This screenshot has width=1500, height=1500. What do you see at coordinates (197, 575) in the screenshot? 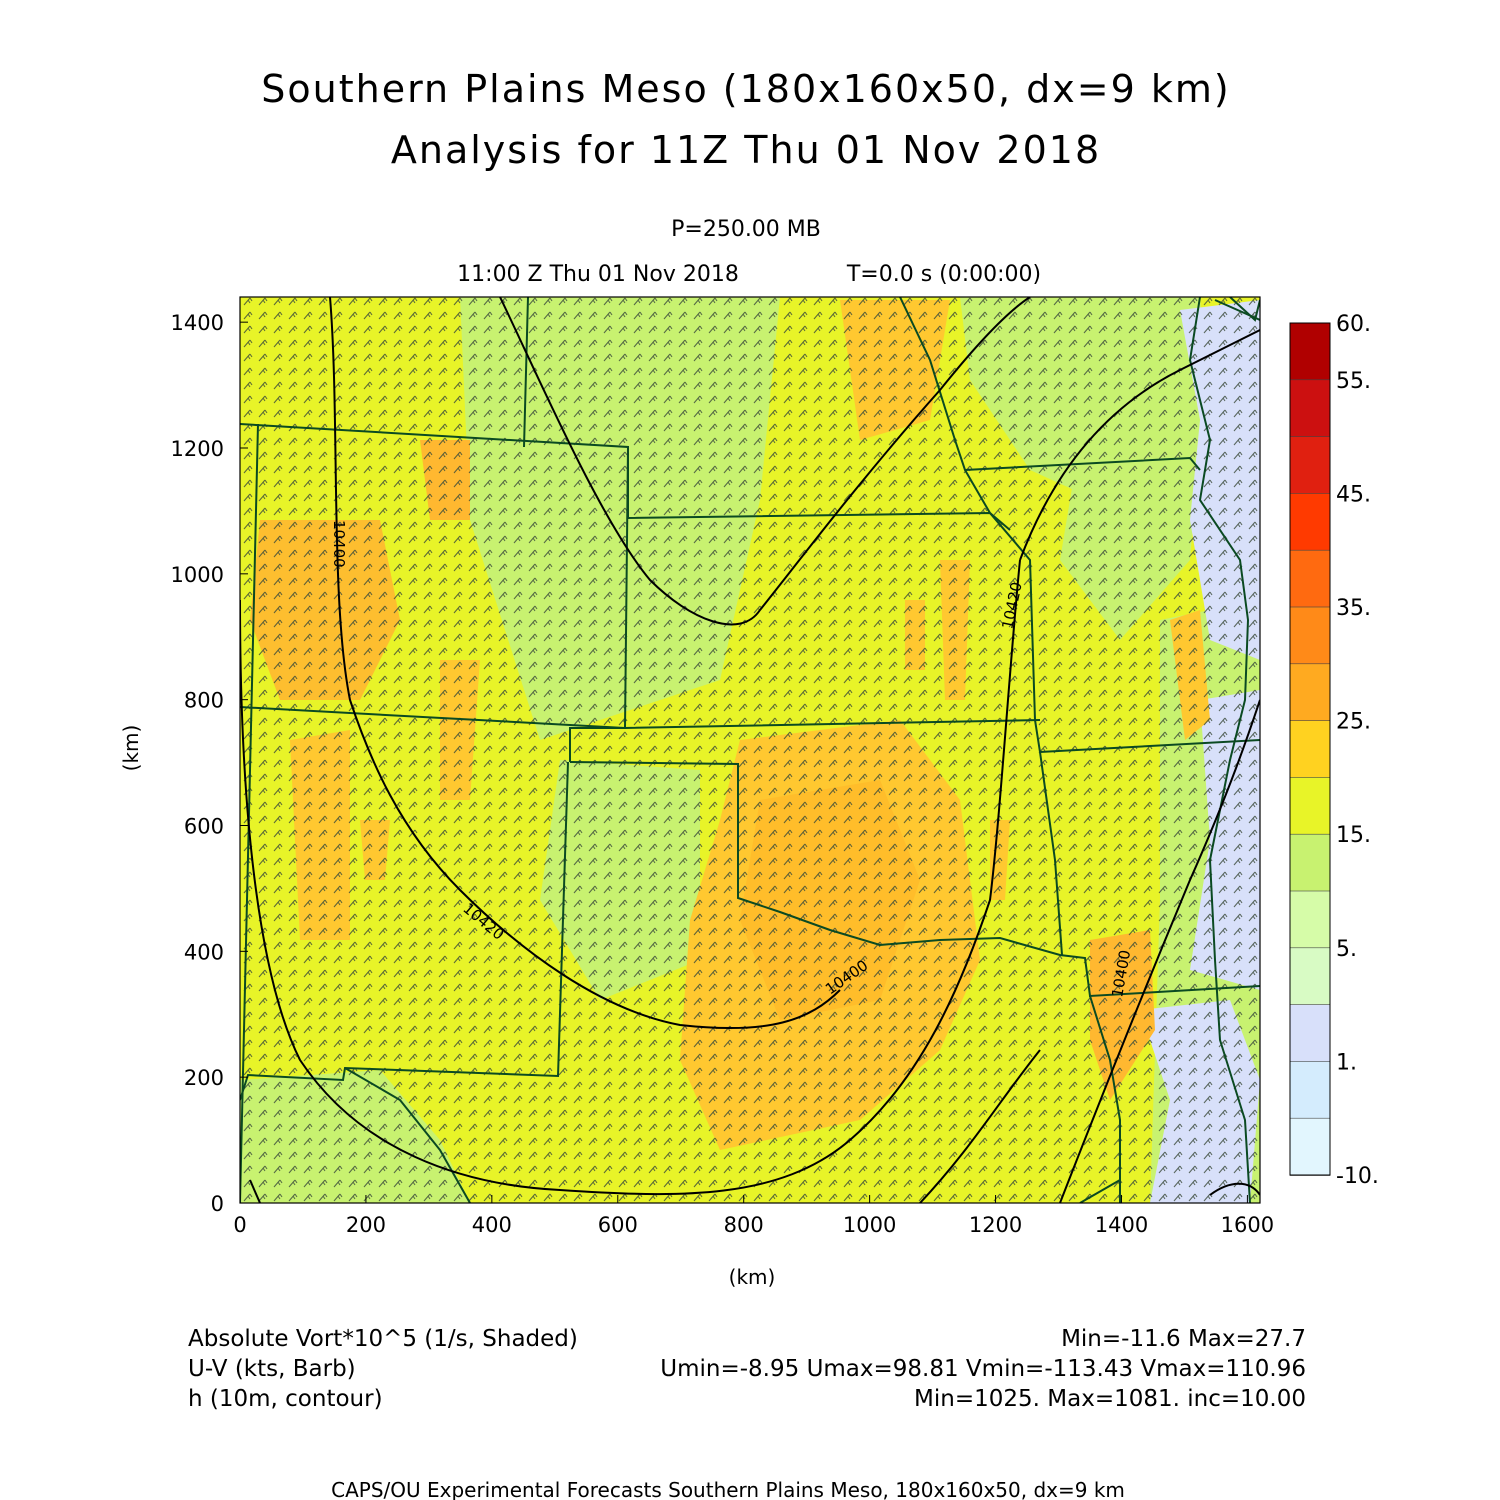
I see `y-tick-label: 1000` at bounding box center [197, 575].